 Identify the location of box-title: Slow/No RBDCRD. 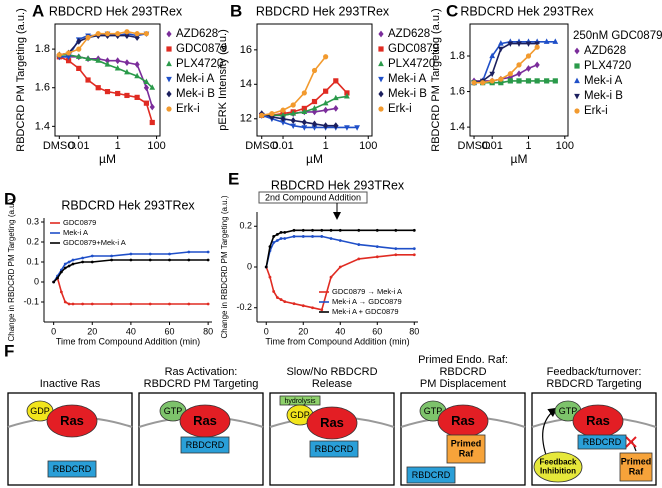
(331, 372).